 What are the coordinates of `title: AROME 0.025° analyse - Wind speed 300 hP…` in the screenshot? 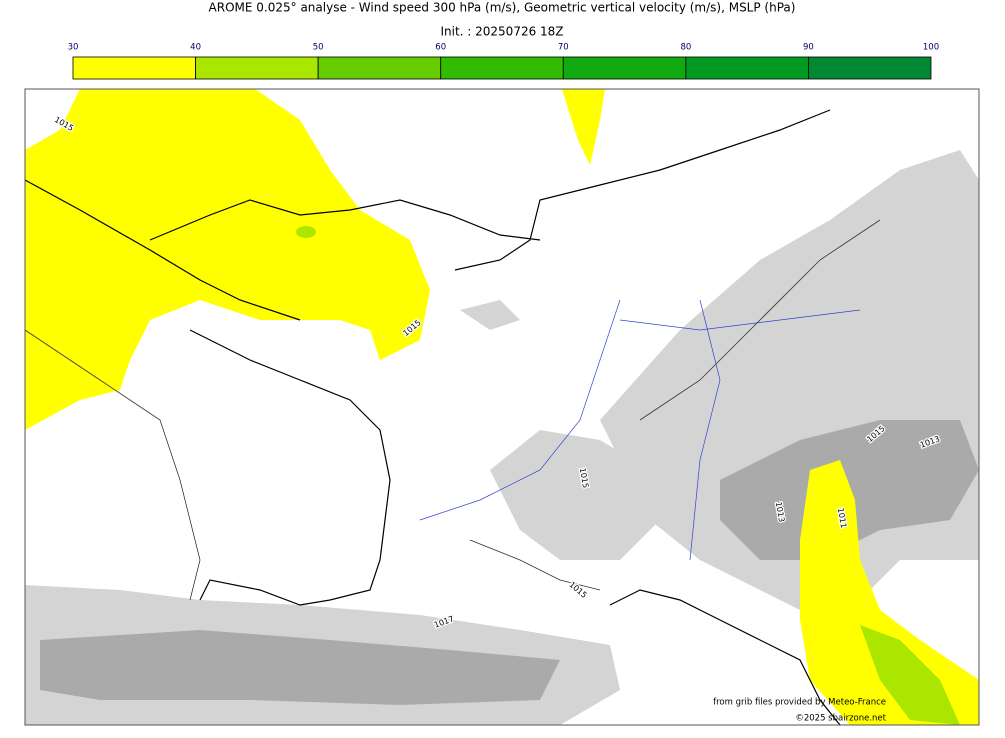 It's located at (502, 8).